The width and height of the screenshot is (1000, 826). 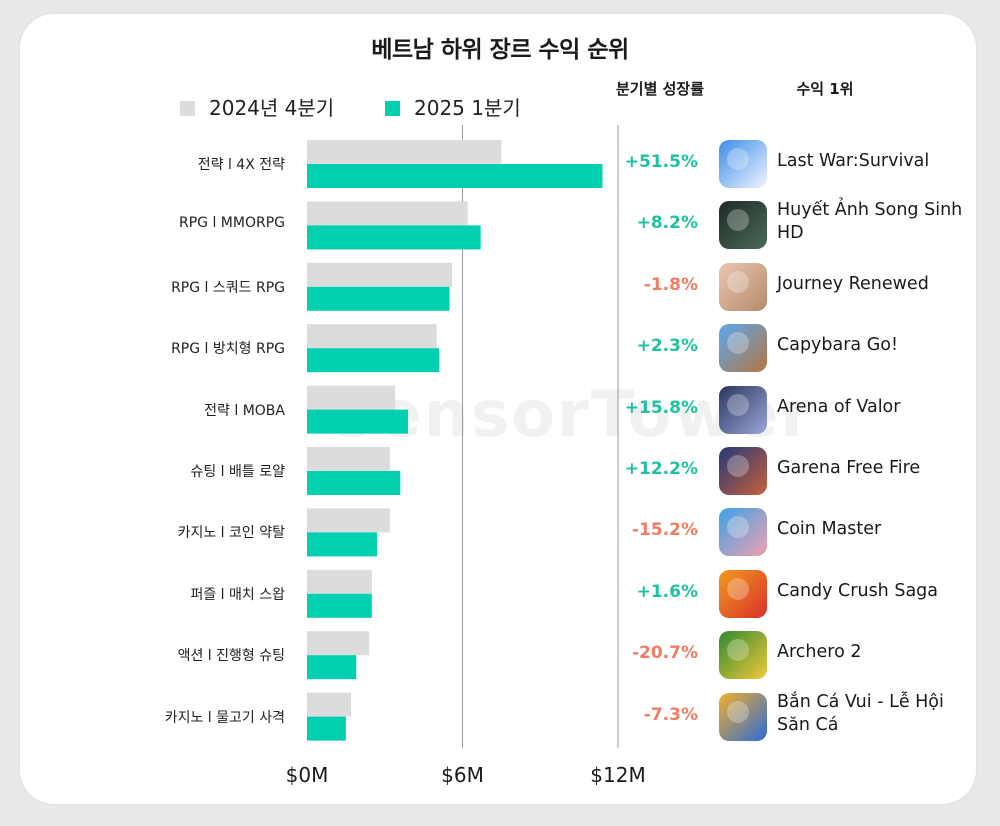 What do you see at coordinates (670, 284) in the screenshot?
I see `growth-value: -1.8%` at bounding box center [670, 284].